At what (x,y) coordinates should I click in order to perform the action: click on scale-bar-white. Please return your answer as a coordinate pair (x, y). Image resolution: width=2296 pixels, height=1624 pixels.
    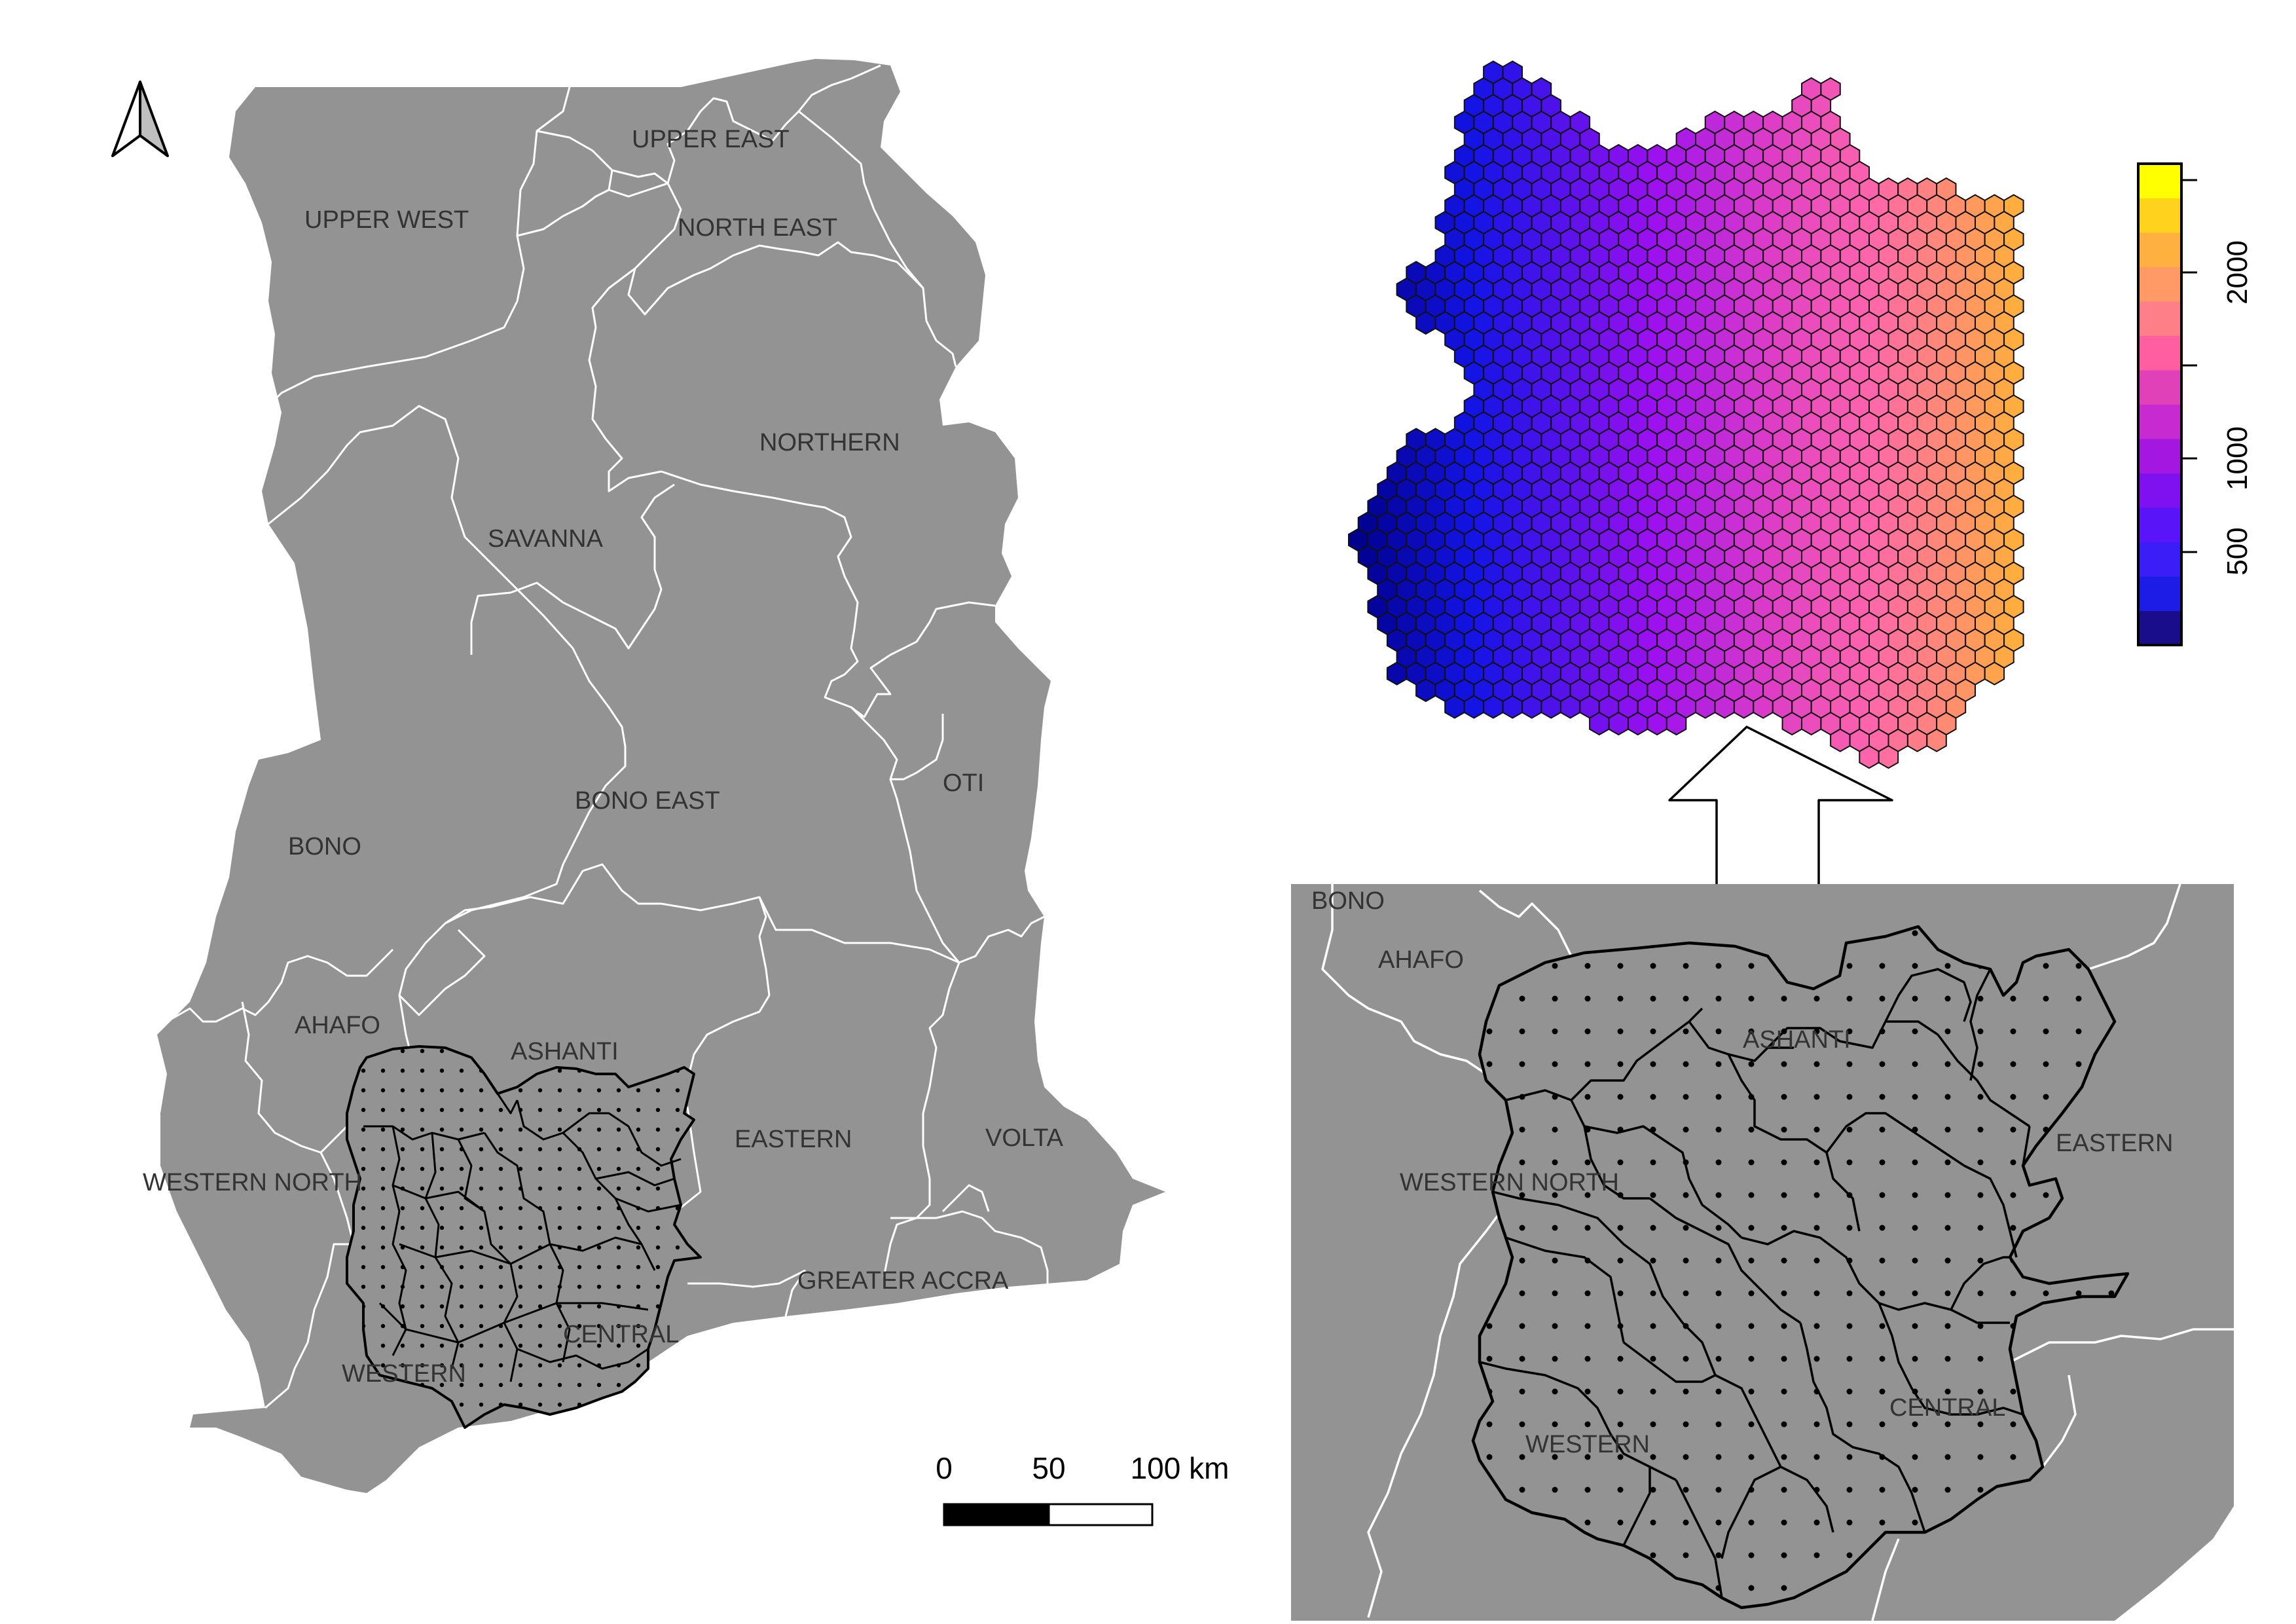
    Looking at the image, I should click on (1101, 1514).